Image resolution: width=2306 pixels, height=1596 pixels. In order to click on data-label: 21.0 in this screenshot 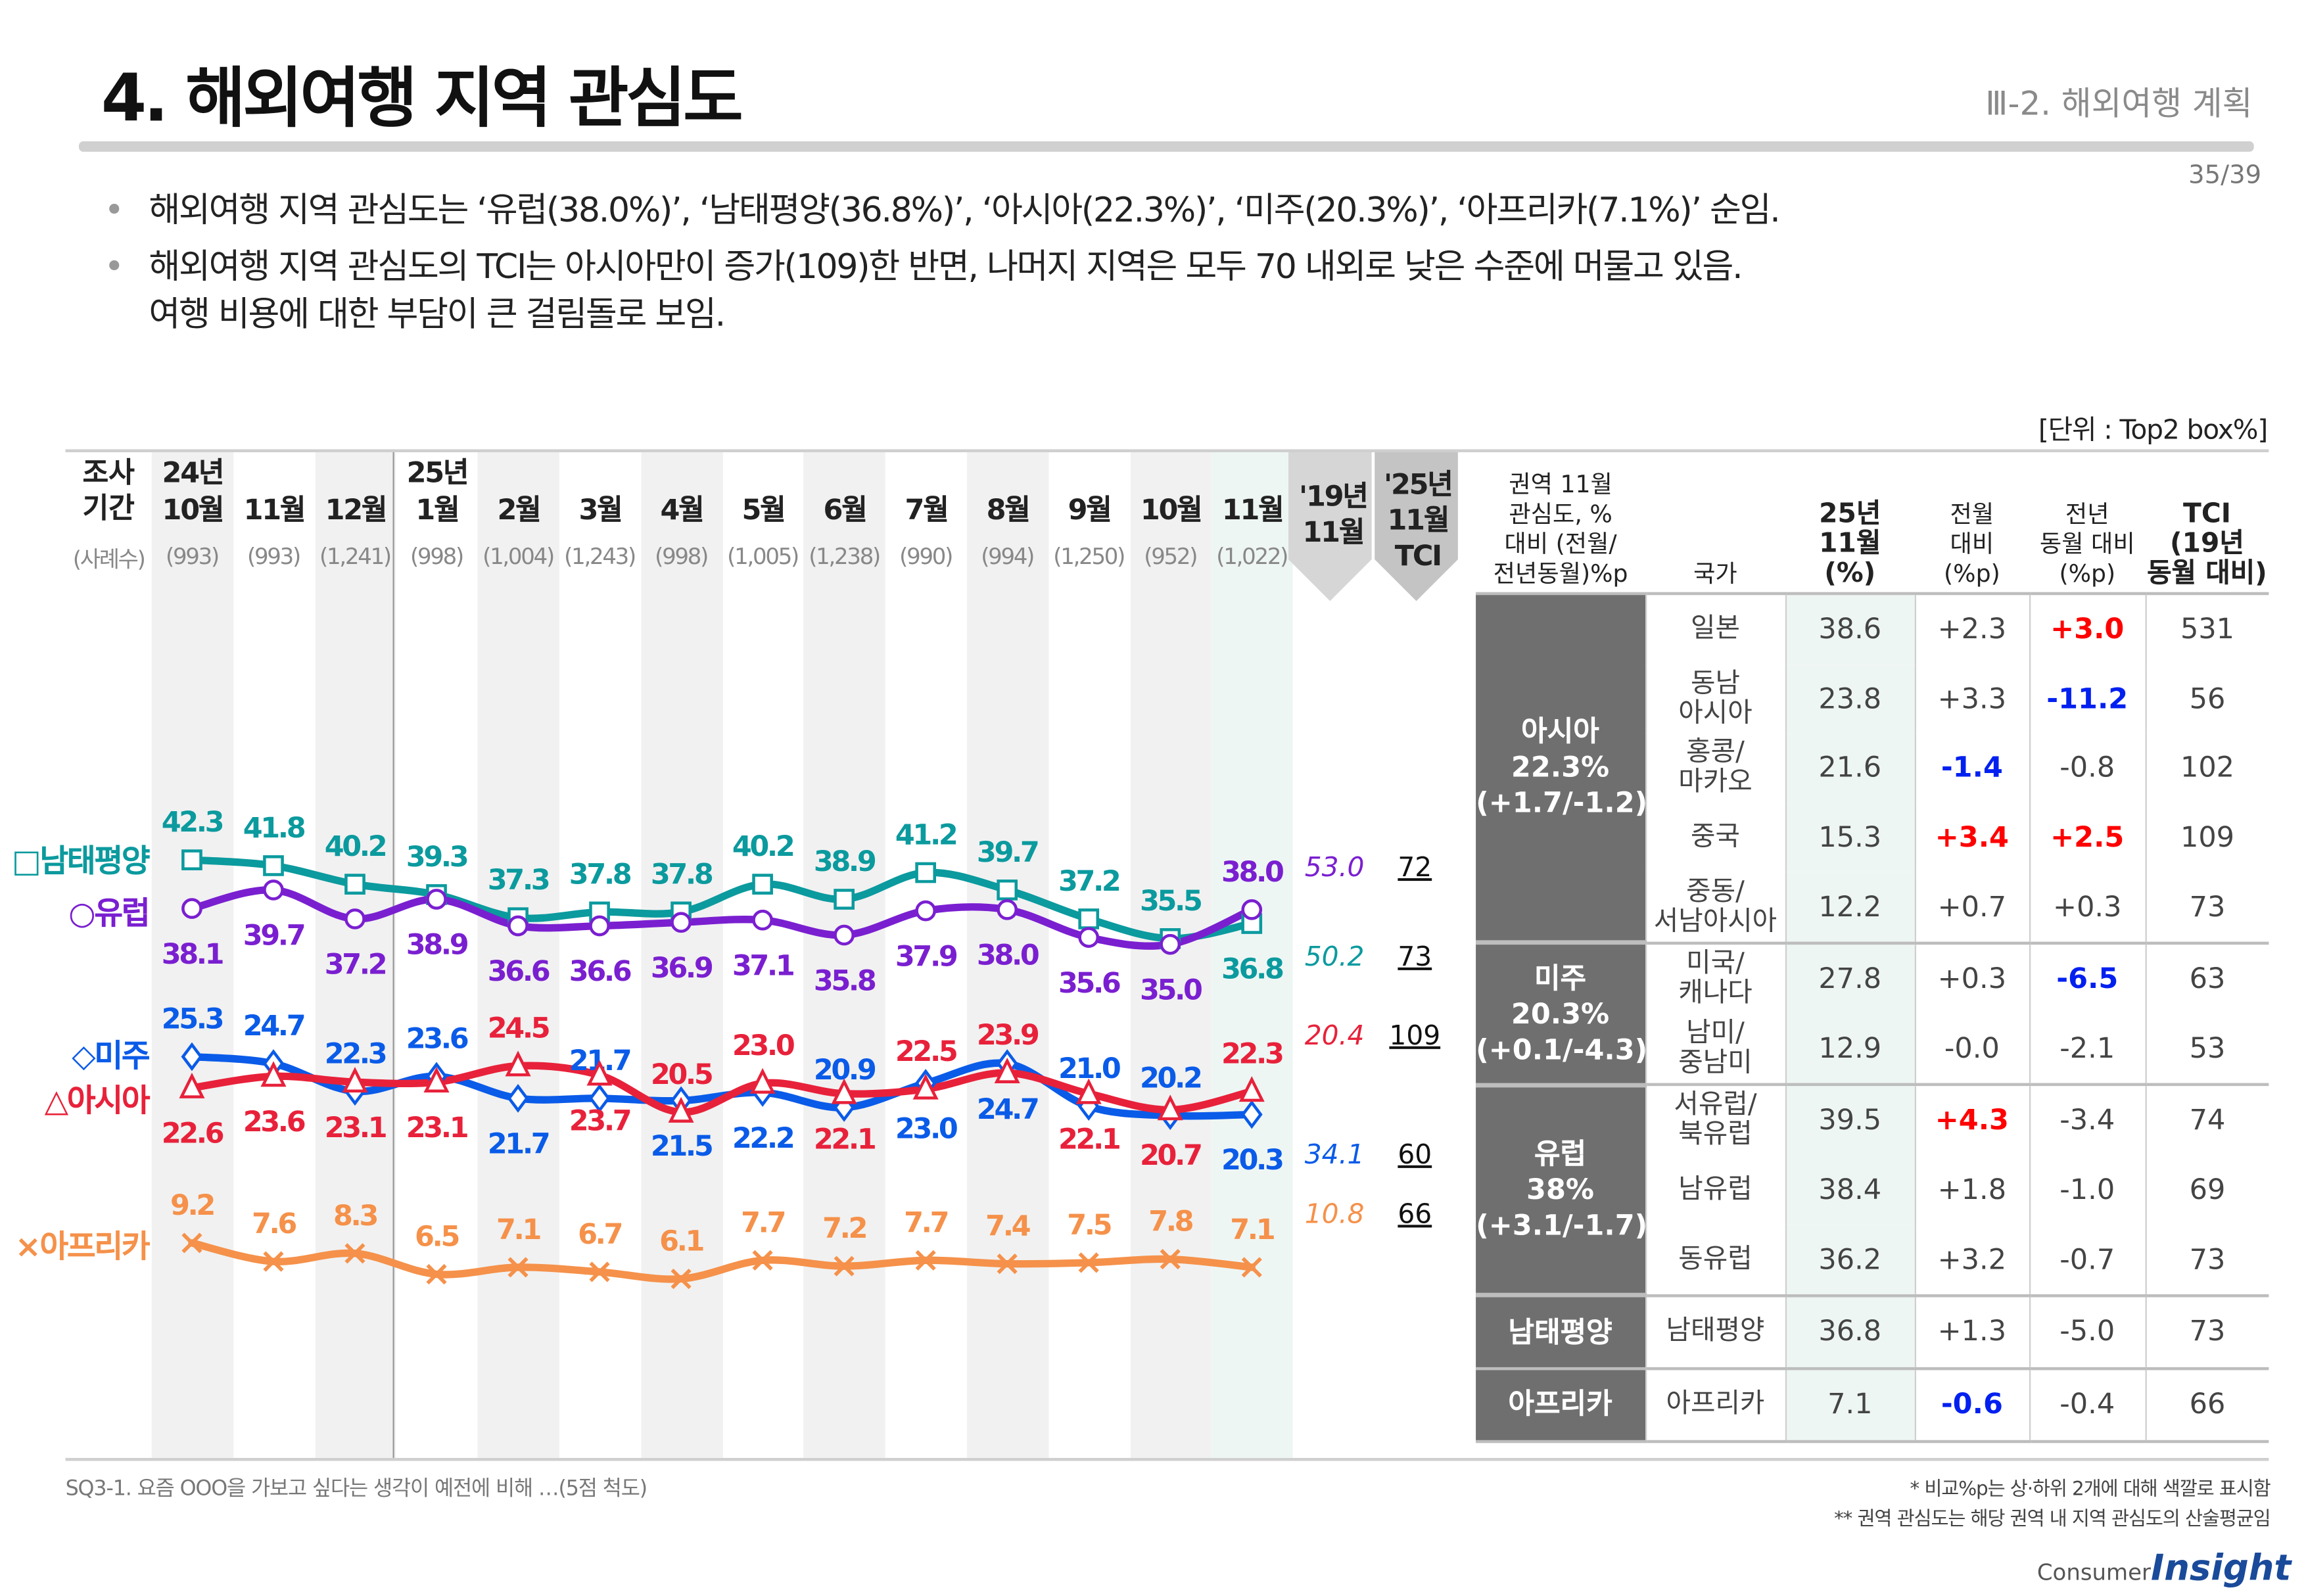, I will do `click(1089, 1068)`.